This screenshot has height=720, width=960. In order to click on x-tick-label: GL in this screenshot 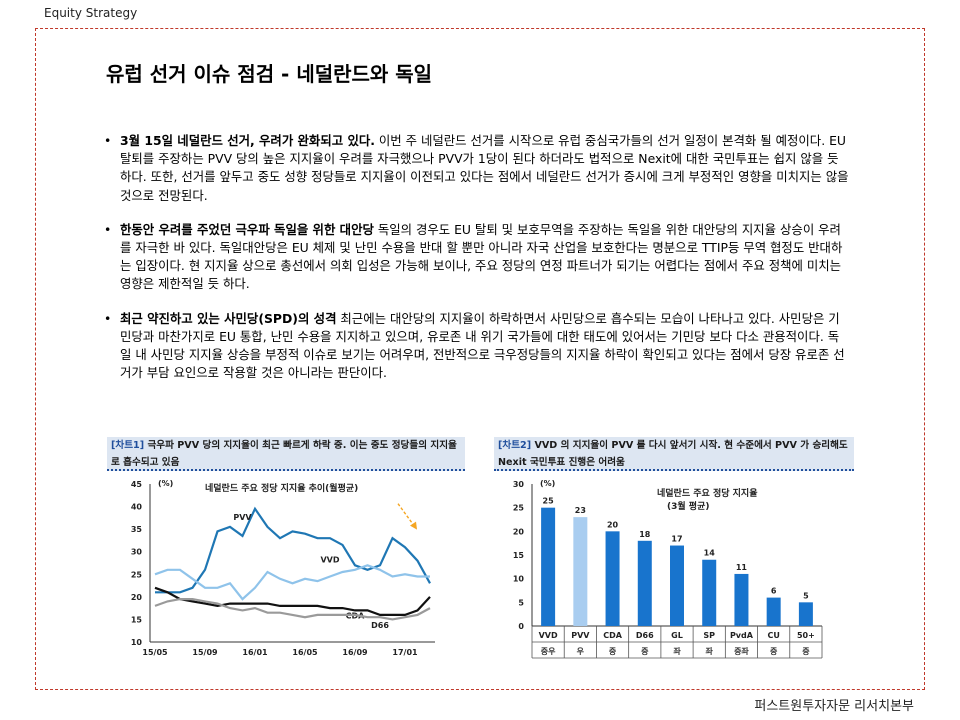, I will do `click(677, 635)`.